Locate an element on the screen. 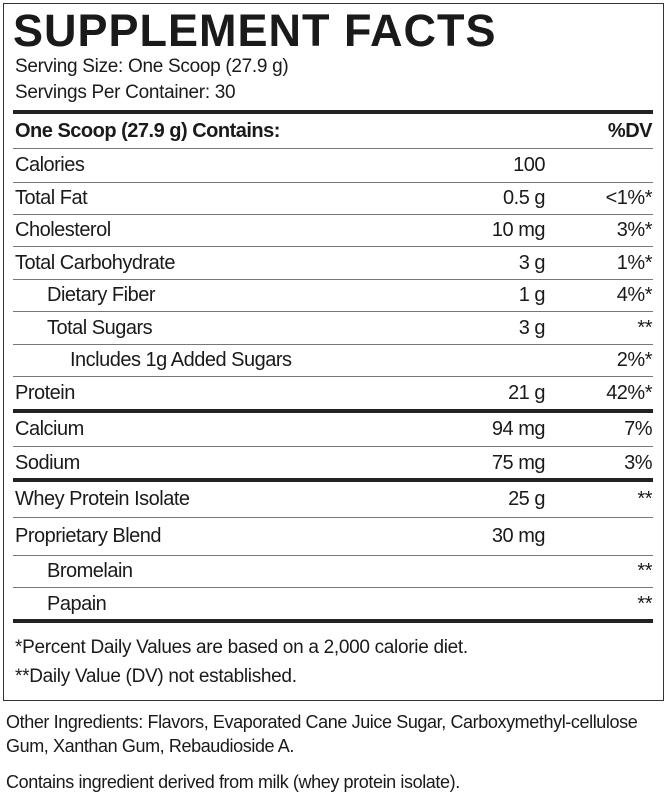  nutrient-label: Sodium is located at coordinates (47, 462).